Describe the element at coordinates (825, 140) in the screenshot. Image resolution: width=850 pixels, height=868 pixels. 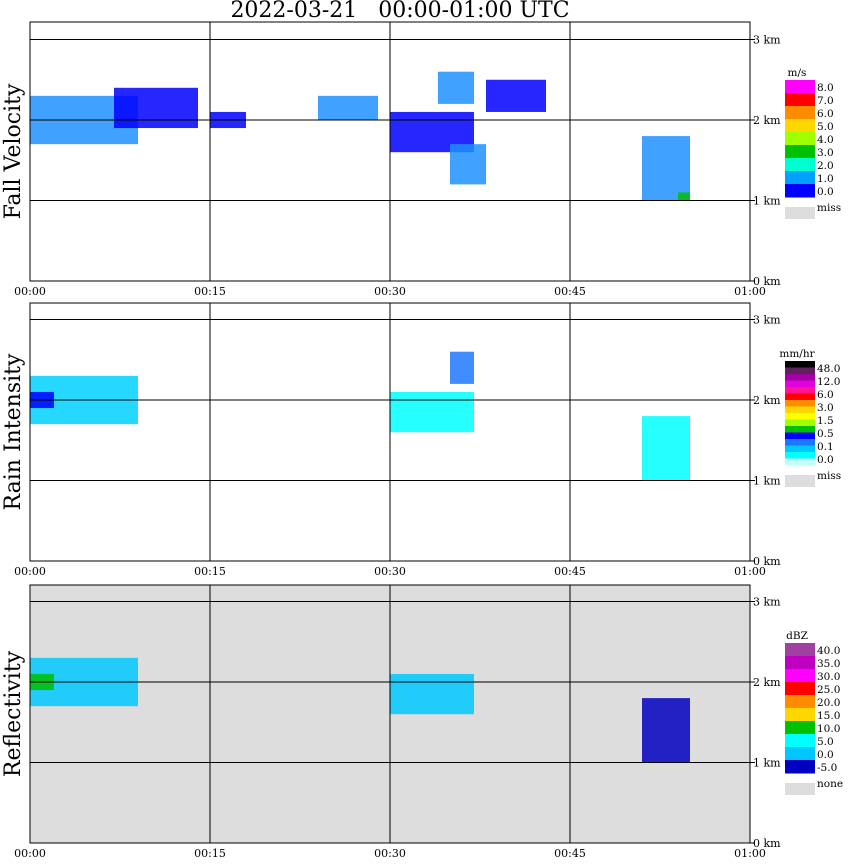
I see `fall-velocity-colorbar-label-4: 4.0` at that location.